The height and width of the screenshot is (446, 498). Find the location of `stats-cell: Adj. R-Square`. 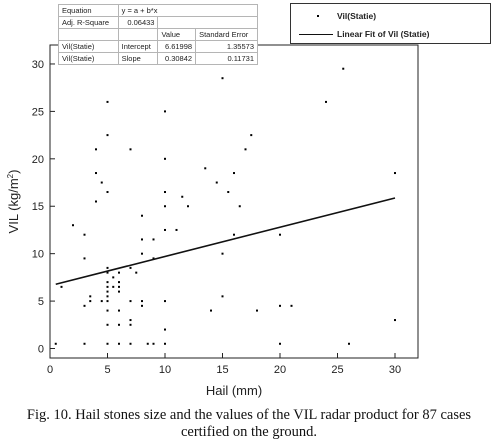

stats-cell: Adj. R-Square is located at coordinates (88, 22).